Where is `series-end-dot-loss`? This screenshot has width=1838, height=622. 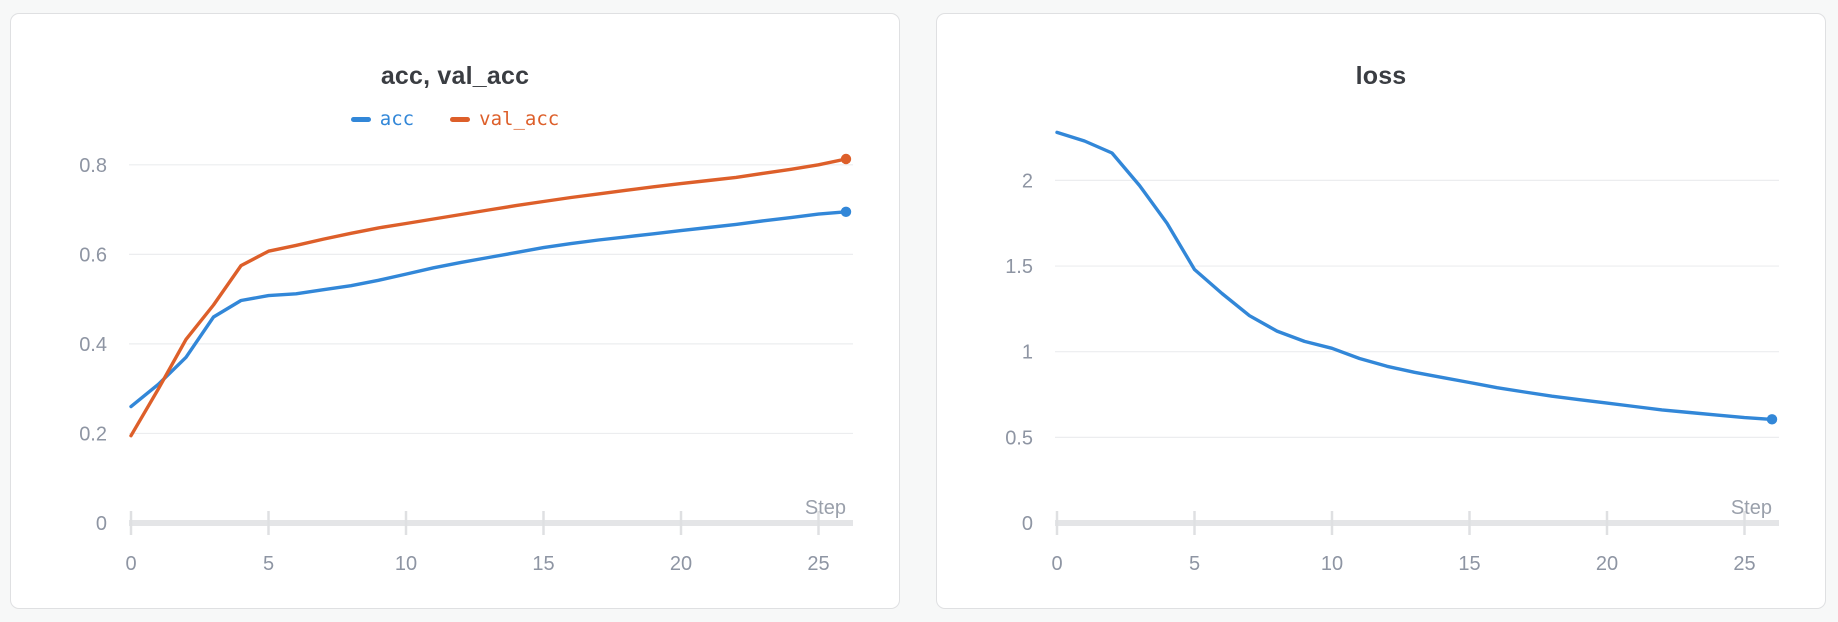 series-end-dot-loss is located at coordinates (1772, 419).